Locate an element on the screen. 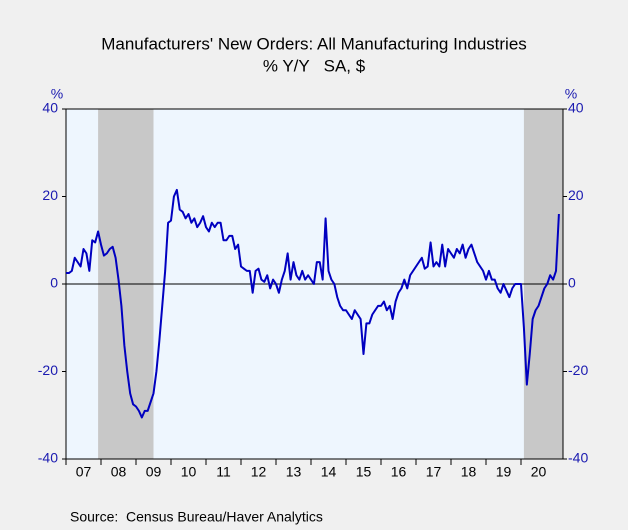 This screenshot has width=628, height=530. x-tick-label: 13 is located at coordinates (294, 472).